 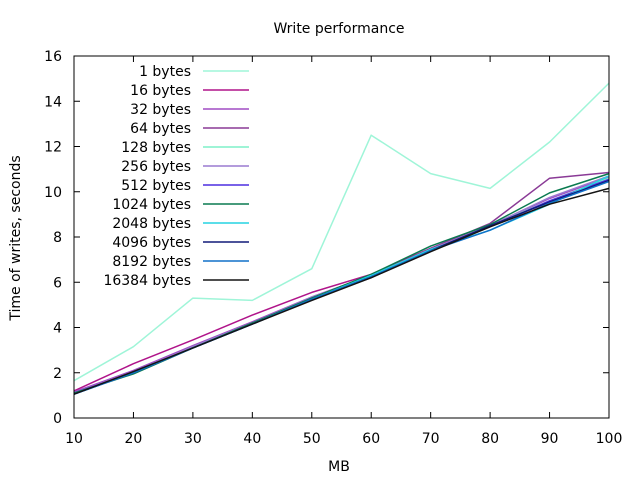 I want to click on legend-label-9: 4096 bytes, so click(x=151, y=243).